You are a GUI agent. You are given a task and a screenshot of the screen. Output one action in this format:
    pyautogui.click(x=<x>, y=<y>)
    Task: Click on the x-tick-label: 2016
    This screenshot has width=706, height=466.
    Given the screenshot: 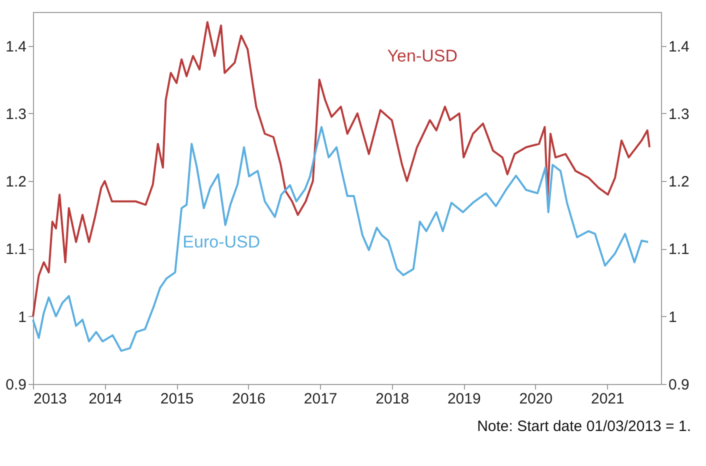 What is the action you would take?
    pyautogui.click(x=249, y=399)
    